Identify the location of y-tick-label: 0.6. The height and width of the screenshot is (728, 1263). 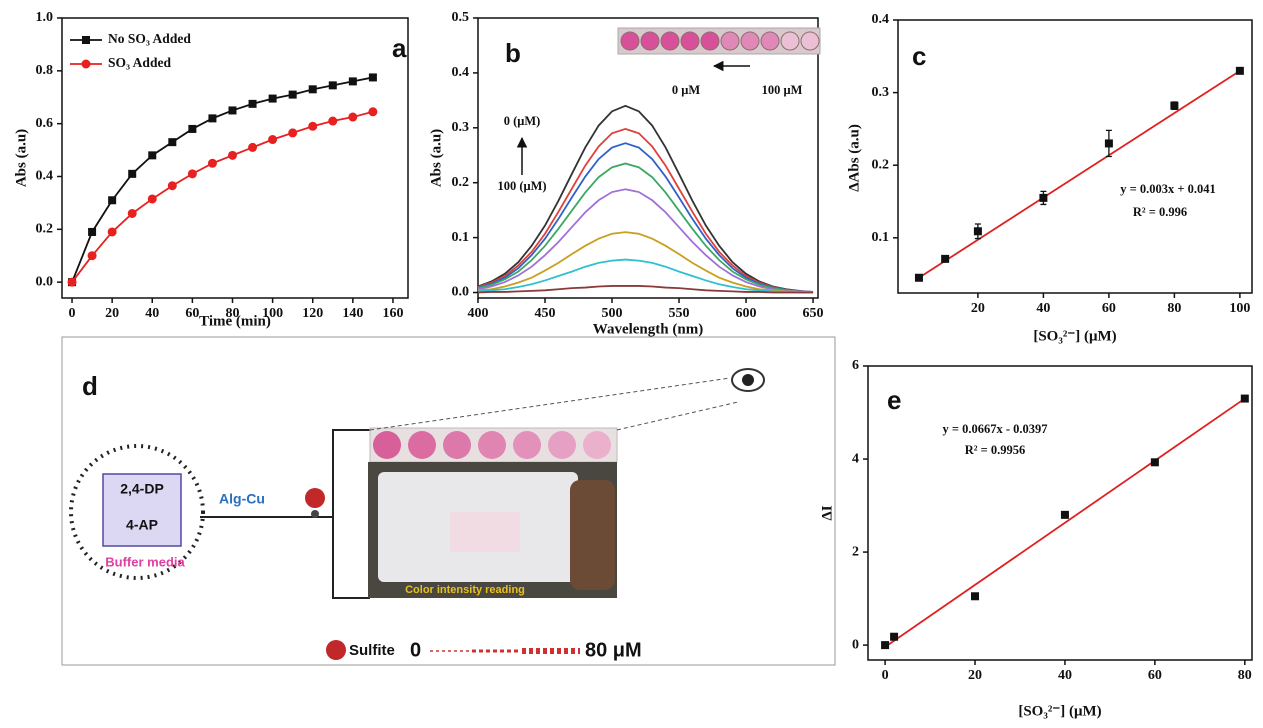
(45, 123).